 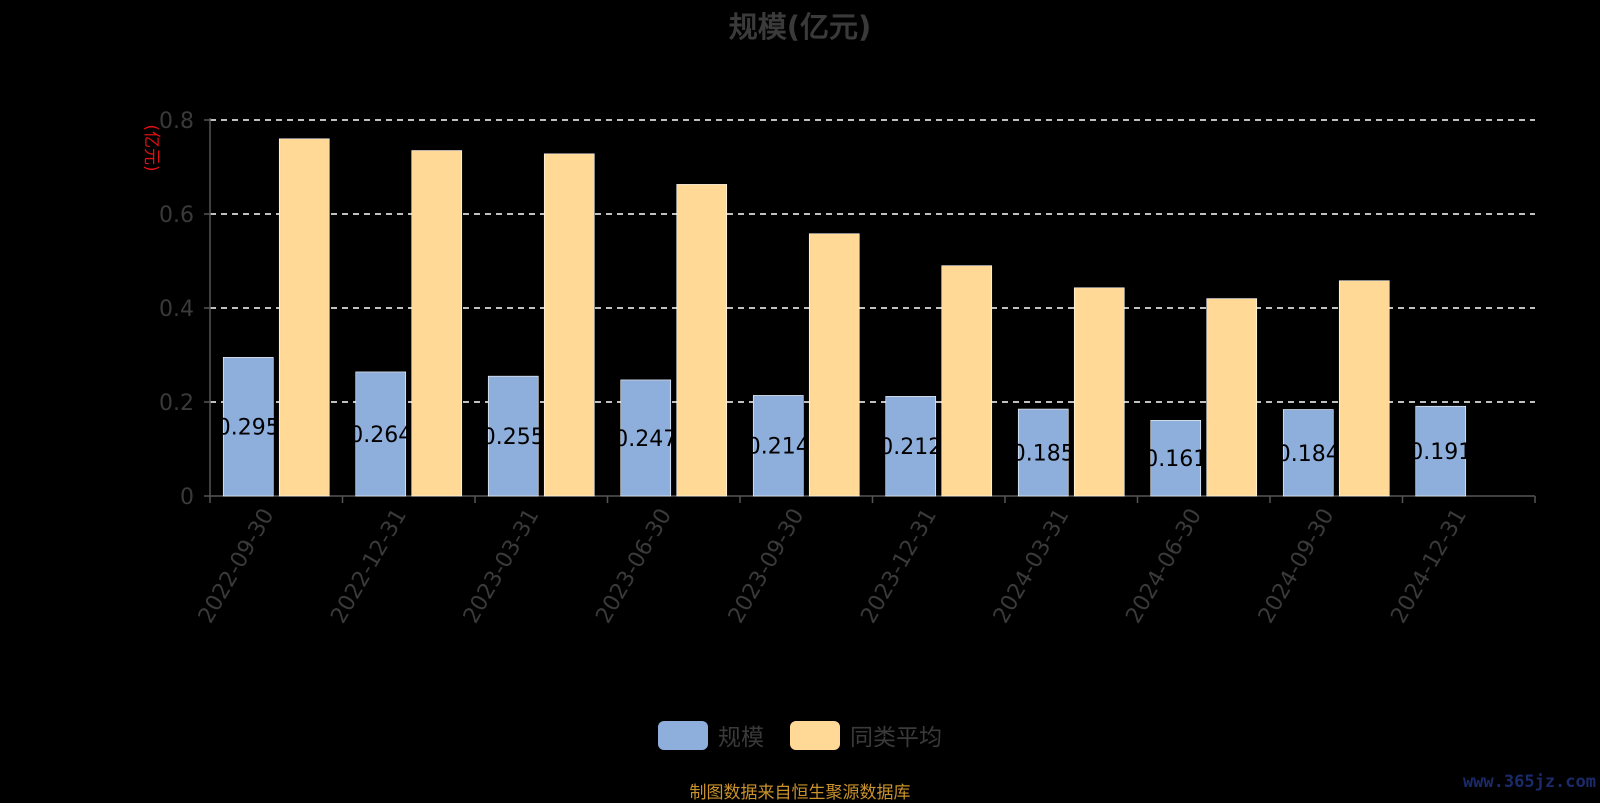 I want to click on data-label: 0.247, so click(x=645, y=439).